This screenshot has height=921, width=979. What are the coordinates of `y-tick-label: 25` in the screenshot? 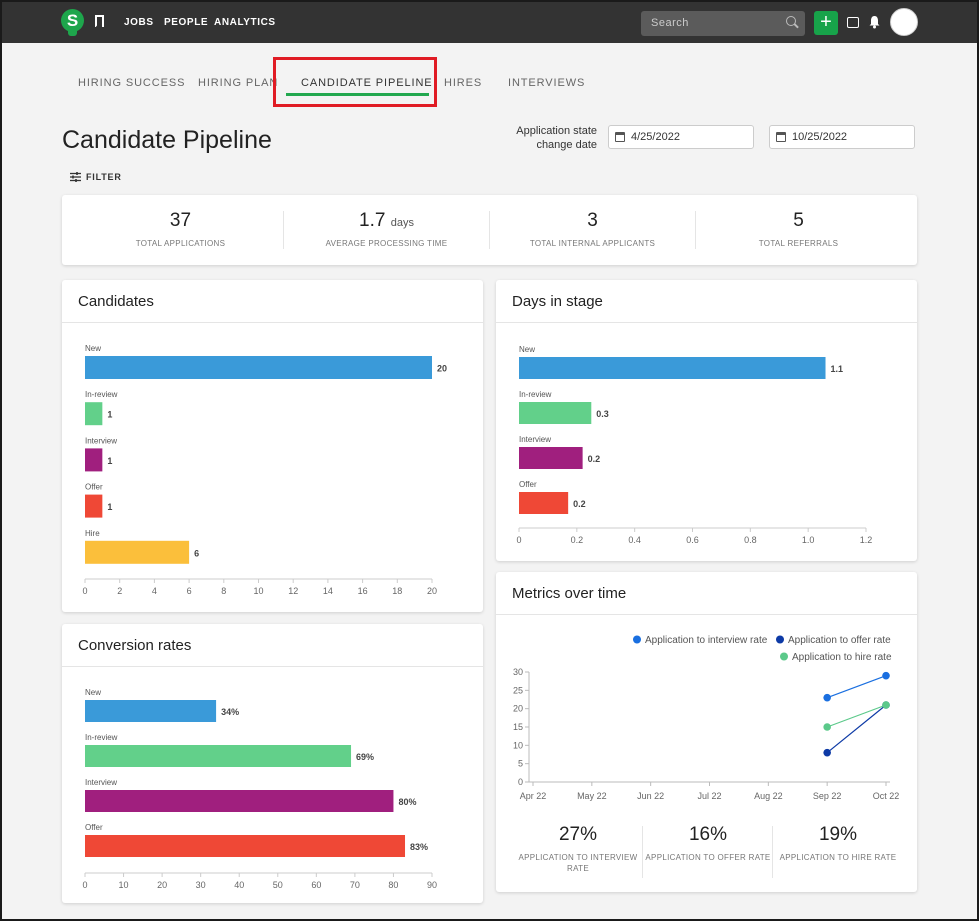 It's located at (518, 690).